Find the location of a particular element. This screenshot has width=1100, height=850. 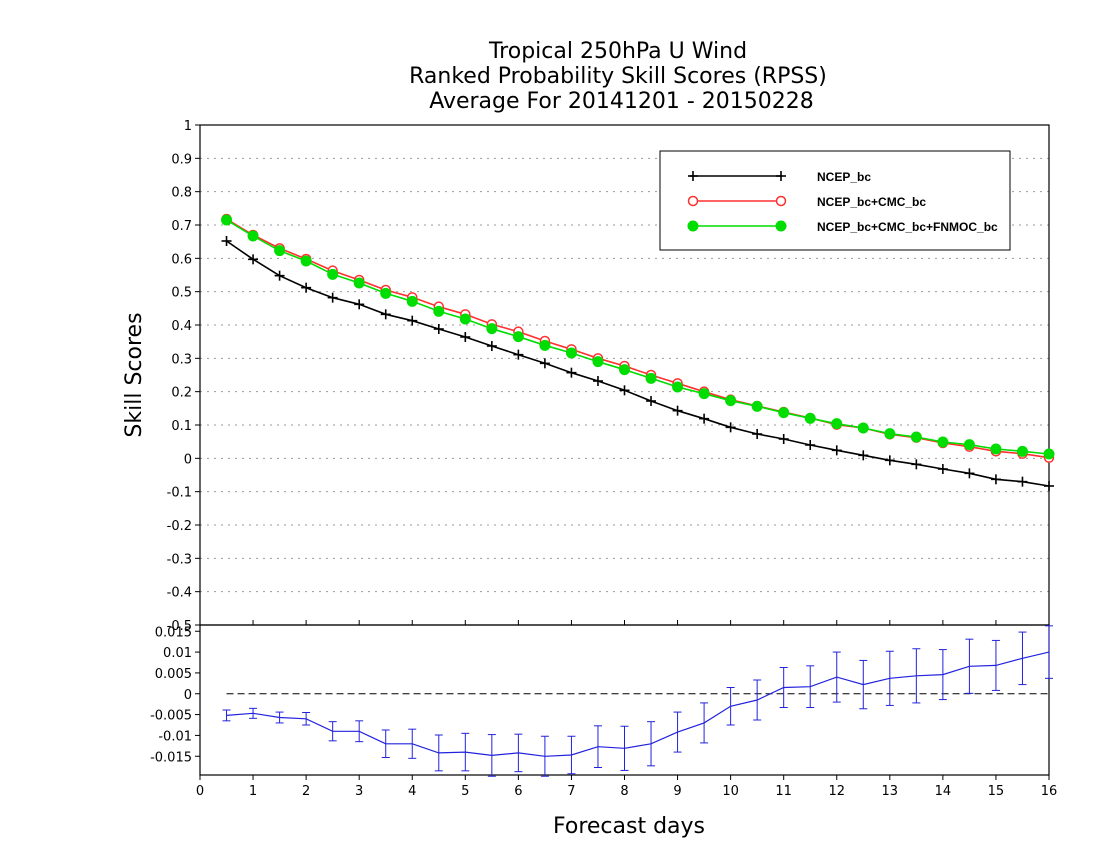

x-tick-label: 13 is located at coordinates (890, 791).